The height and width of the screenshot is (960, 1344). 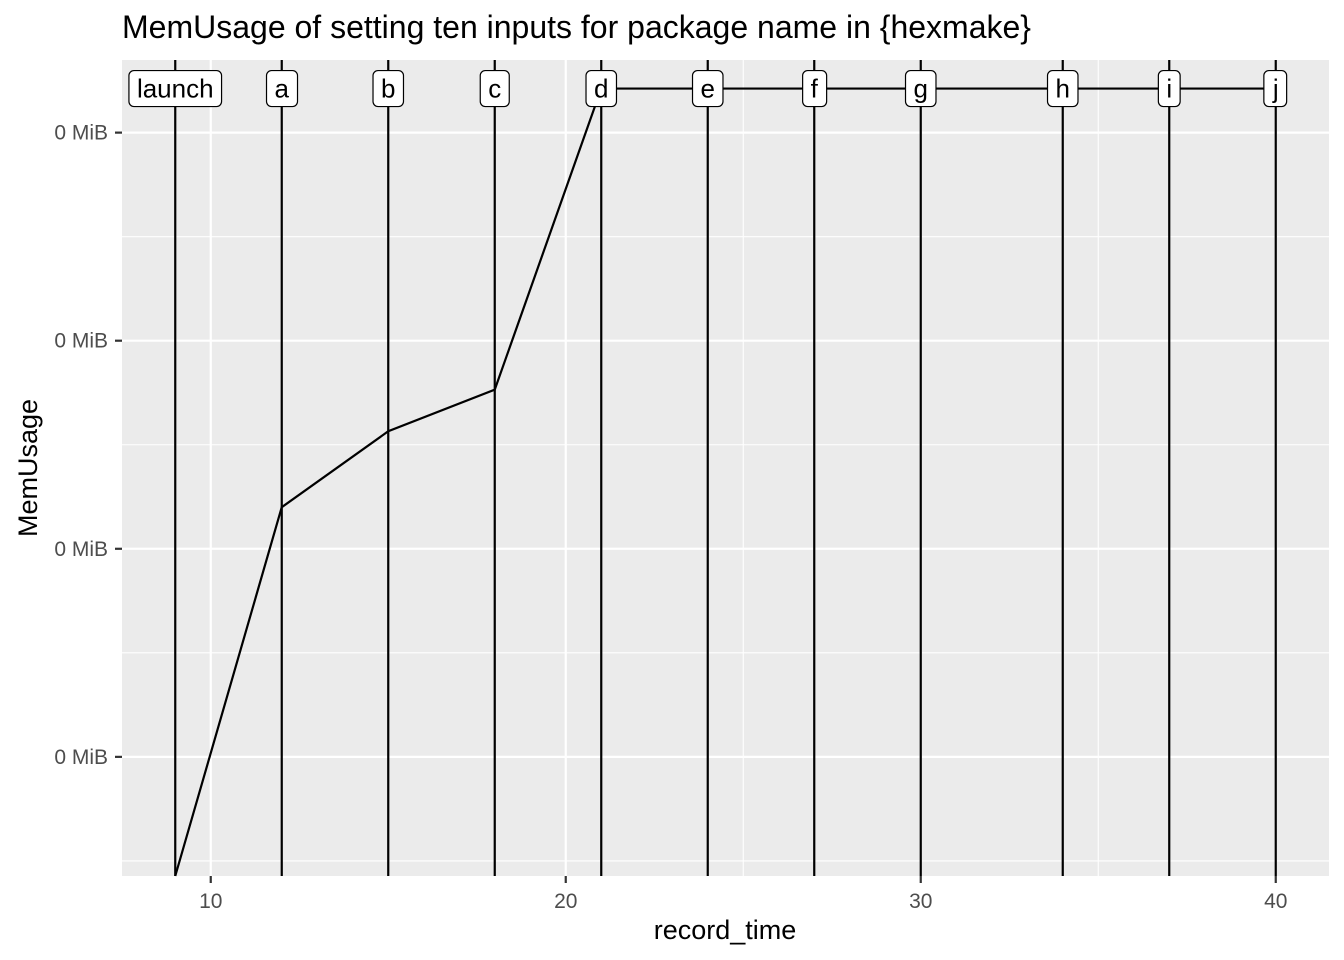 I want to click on event-label-b: b, so click(x=388, y=88).